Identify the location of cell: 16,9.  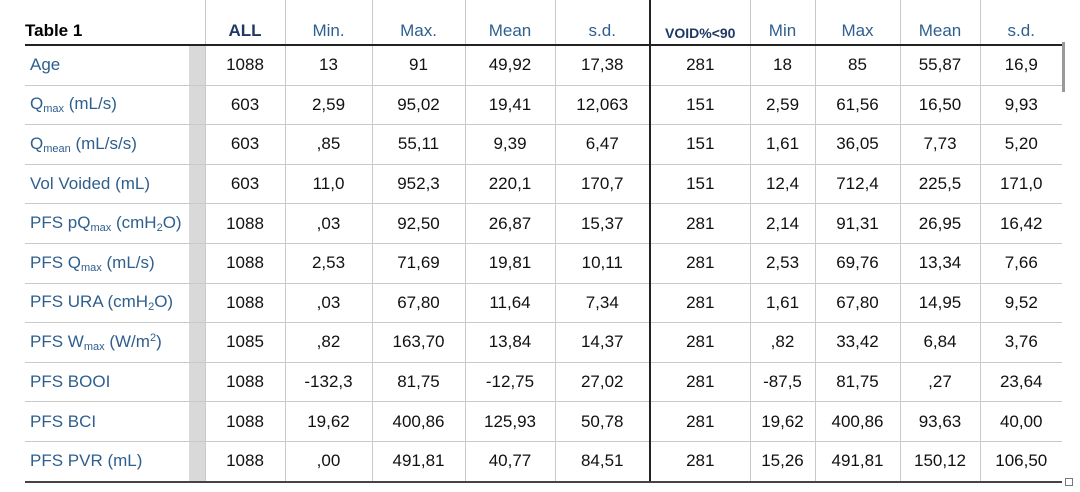
(1020, 65).